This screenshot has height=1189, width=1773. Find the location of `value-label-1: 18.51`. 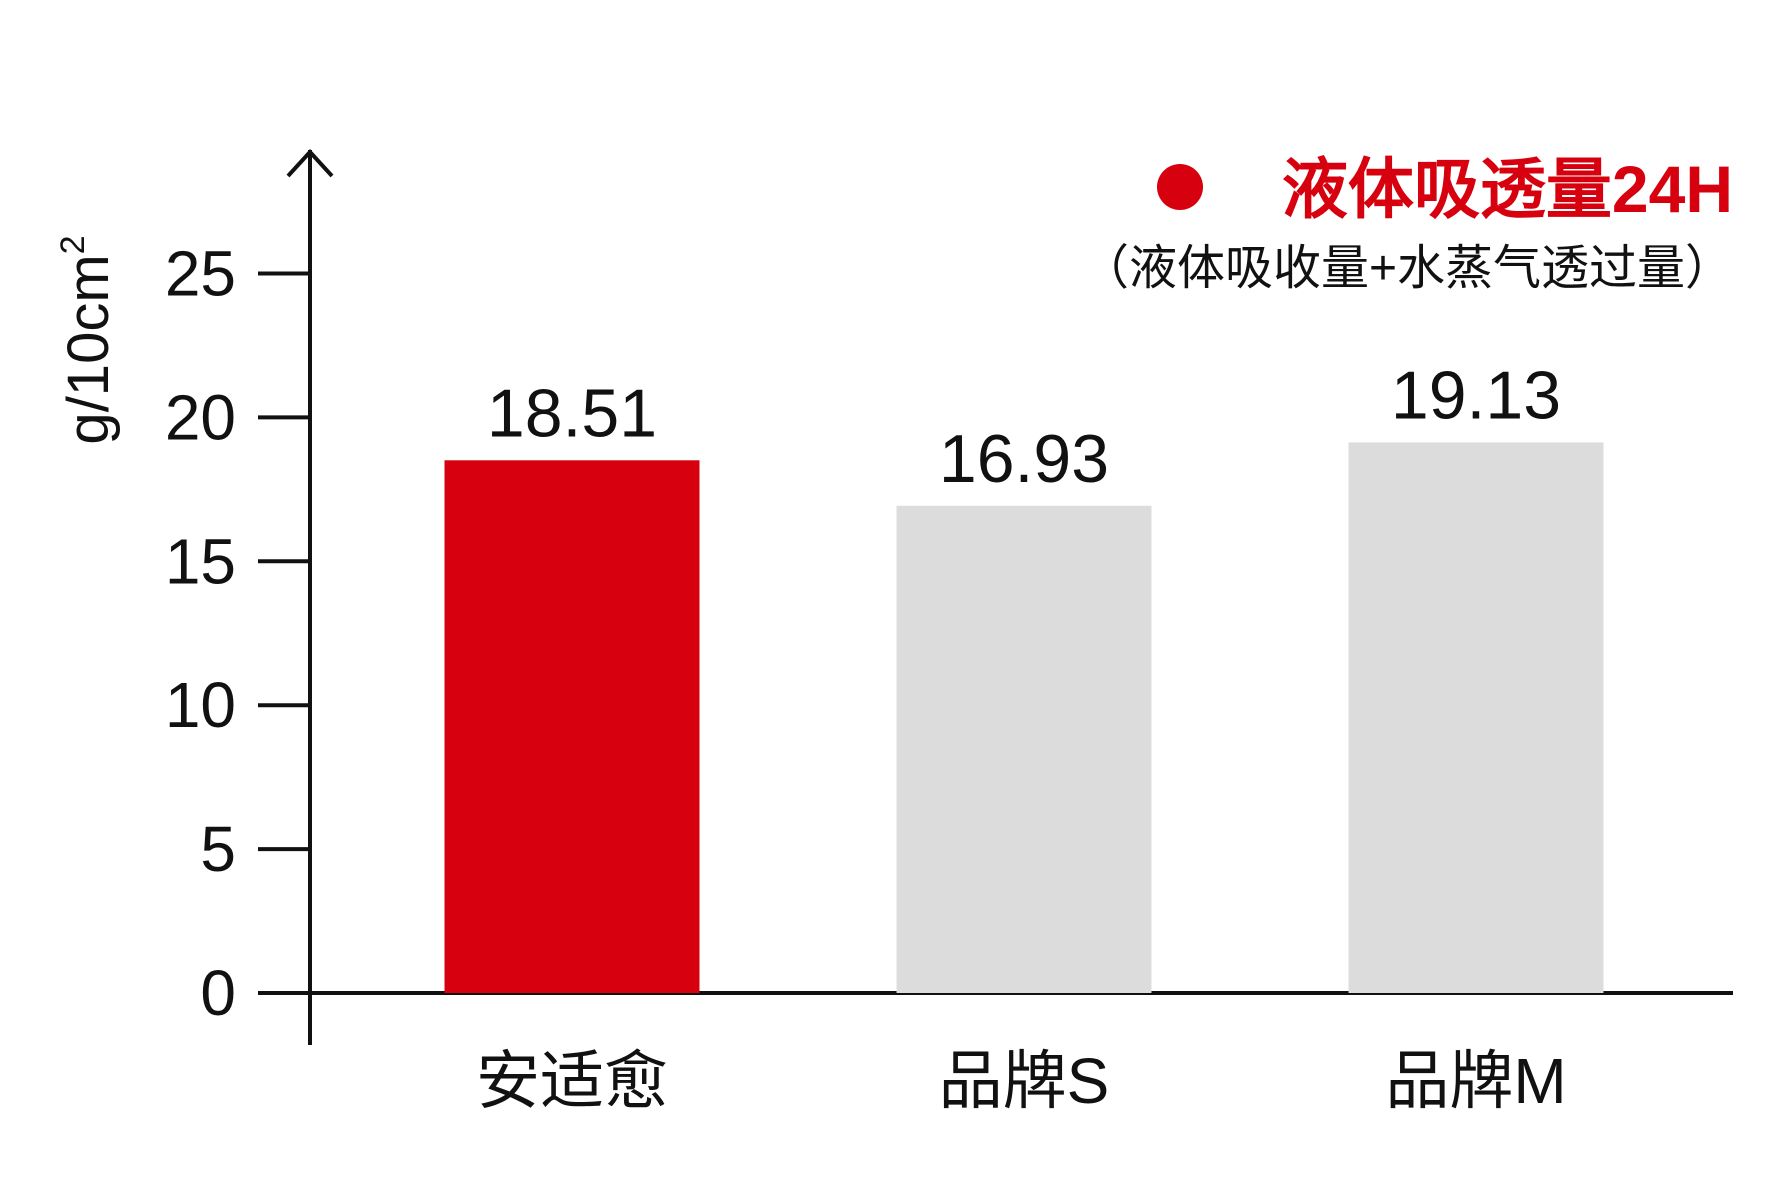

value-label-1: 18.51 is located at coordinates (572, 413).